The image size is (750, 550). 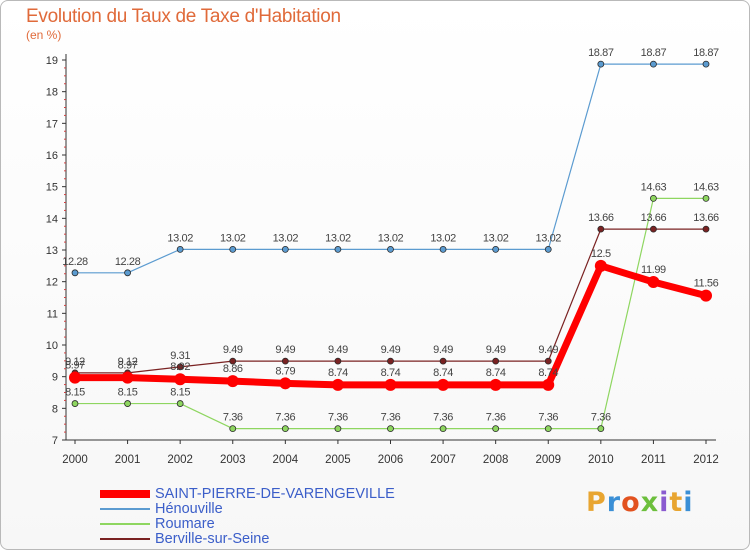 I want to click on data-label-saint-pierre: 8.92, so click(x=180, y=367).